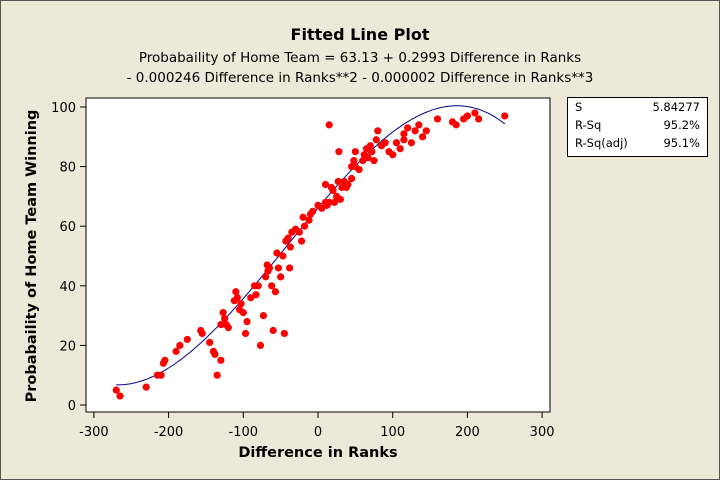  I want to click on x-tick-label: -100, so click(244, 432).